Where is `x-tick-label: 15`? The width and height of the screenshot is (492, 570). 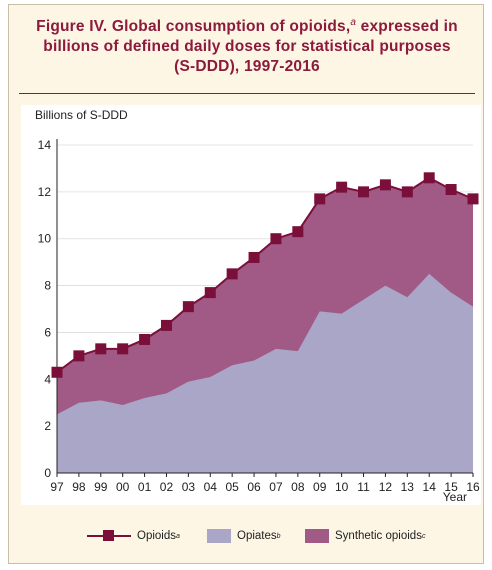 x-tick-label: 15 is located at coordinates (451, 487).